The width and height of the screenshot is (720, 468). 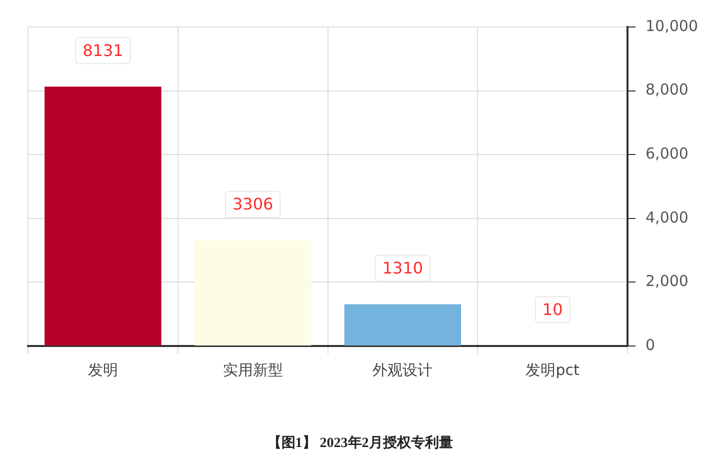 What do you see at coordinates (553, 369) in the screenshot?
I see `x-tick-label: 发明pct` at bounding box center [553, 369].